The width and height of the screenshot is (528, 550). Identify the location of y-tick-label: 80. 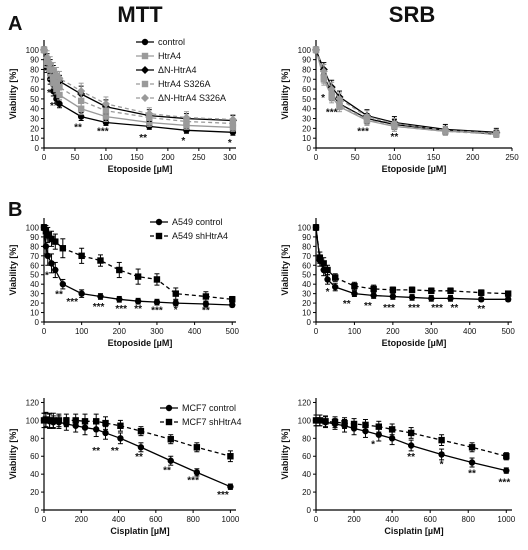
(306, 438).